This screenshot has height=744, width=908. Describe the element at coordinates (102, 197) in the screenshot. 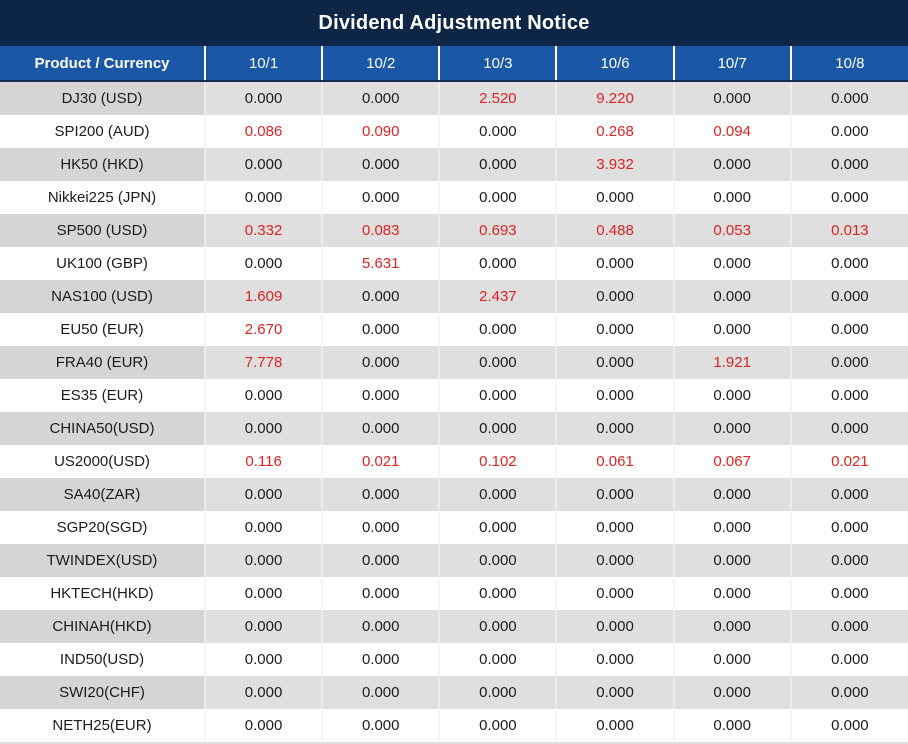

I see `product-cell: Nikkei225 (JPN)` at that location.